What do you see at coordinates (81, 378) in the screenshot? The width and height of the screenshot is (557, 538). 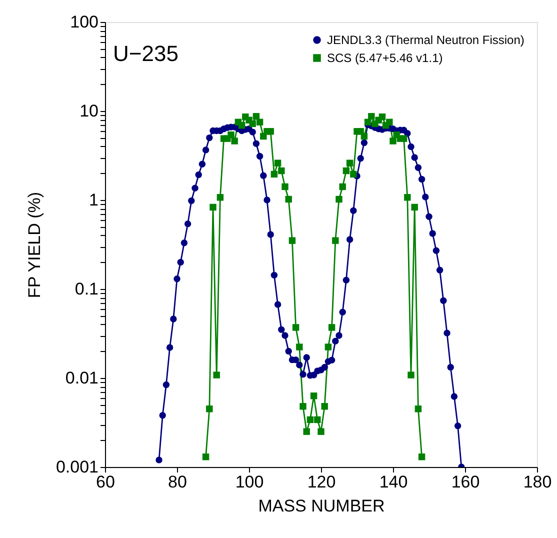 I see `y-tick-label: 0.01` at bounding box center [81, 378].